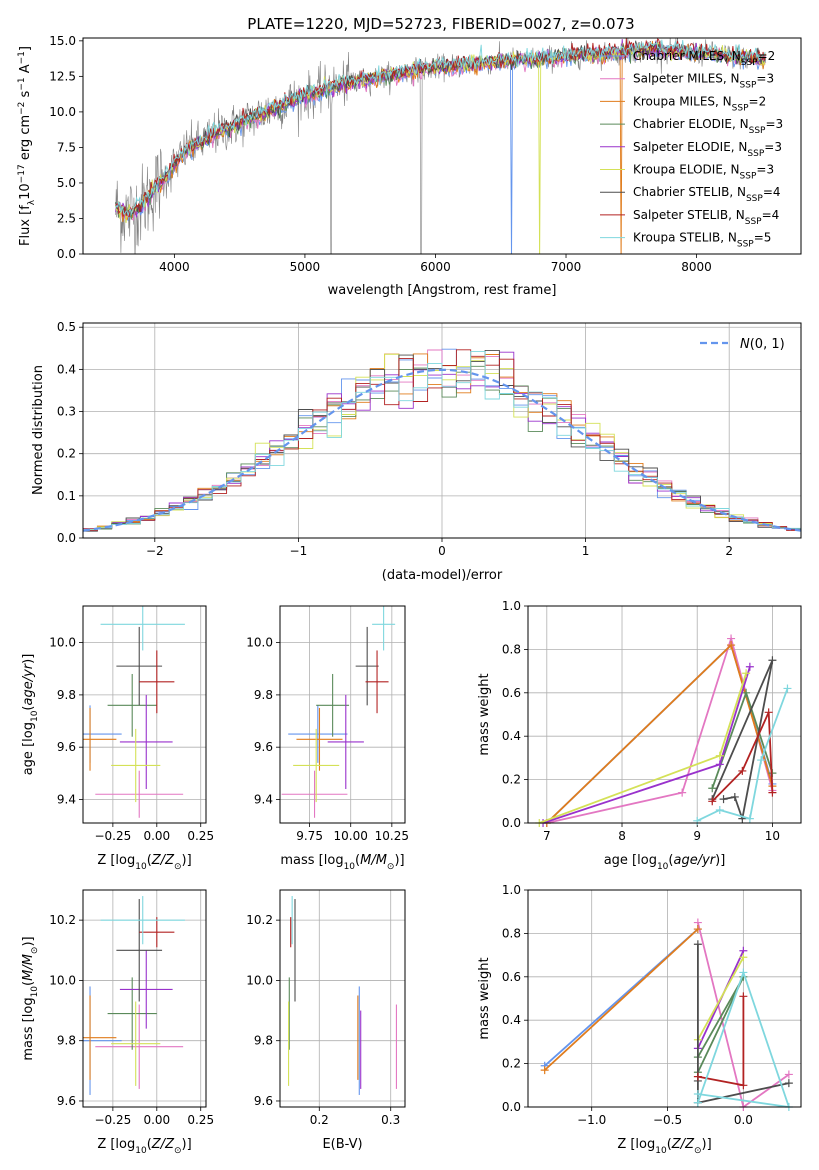 Image resolution: width=819 pixels, height=1170 pixels. What do you see at coordinates (511, 606) in the screenshot?
I see `y-tick-label: 1.0` at bounding box center [511, 606].